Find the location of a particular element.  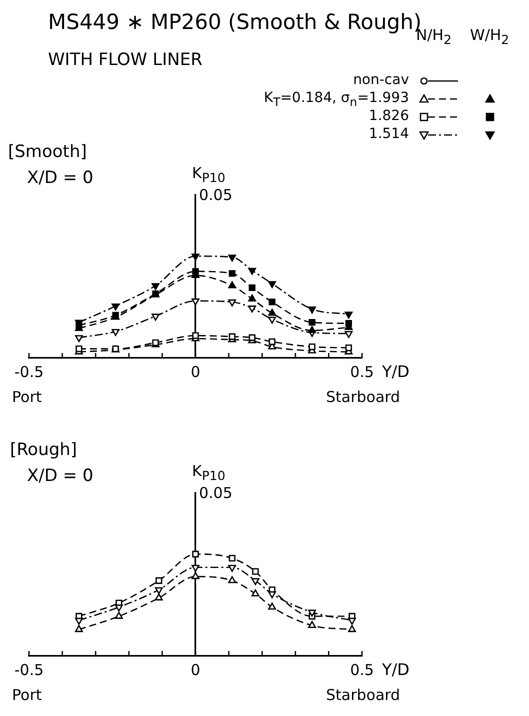

chart-subtitle: WITH FLOW LINER is located at coordinates (125, 60).